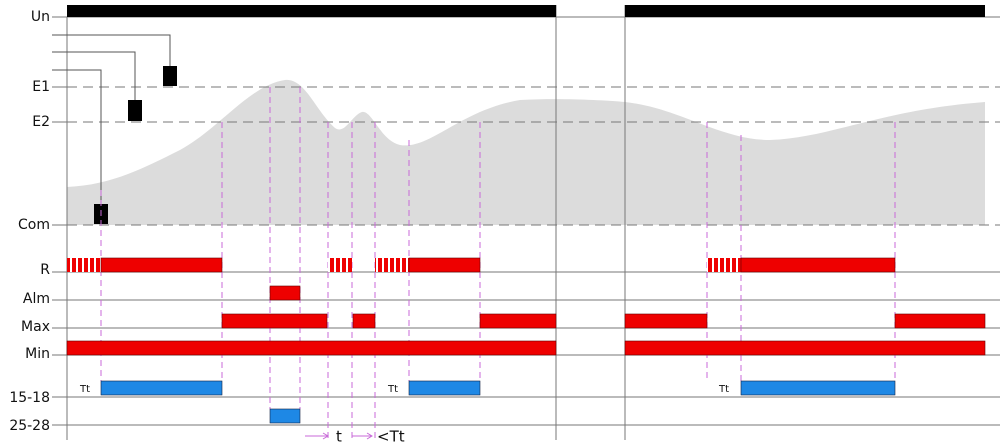 The image size is (1000, 447). Describe the element at coordinates (481, 265) in the screenshot. I see `relay-bars` at that location.